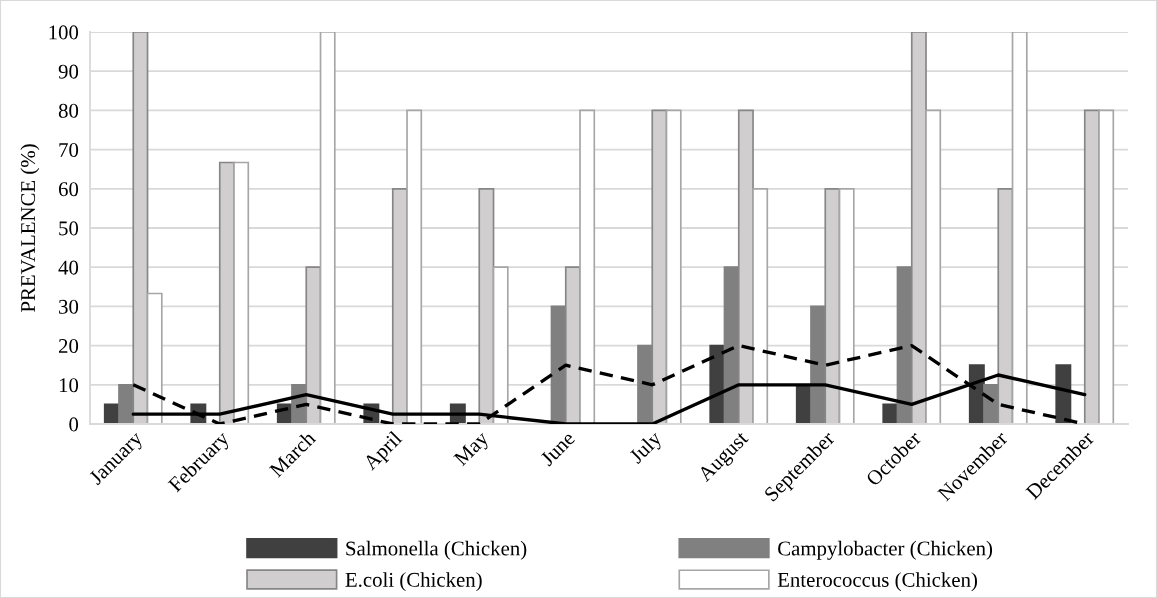  Describe the element at coordinates (473, 450) in the screenshot. I see `x-tick-label: May` at that location.